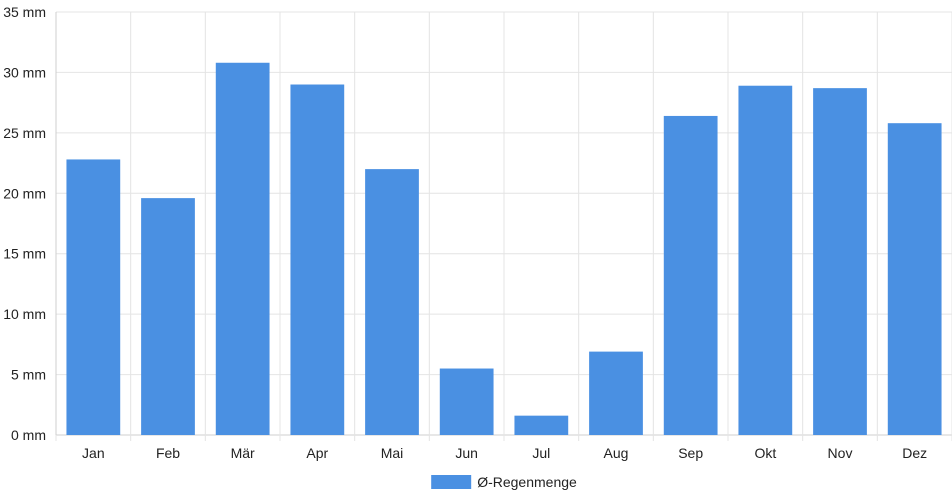  What do you see at coordinates (466, 453) in the screenshot?
I see `x-tick-label: Jun` at bounding box center [466, 453].